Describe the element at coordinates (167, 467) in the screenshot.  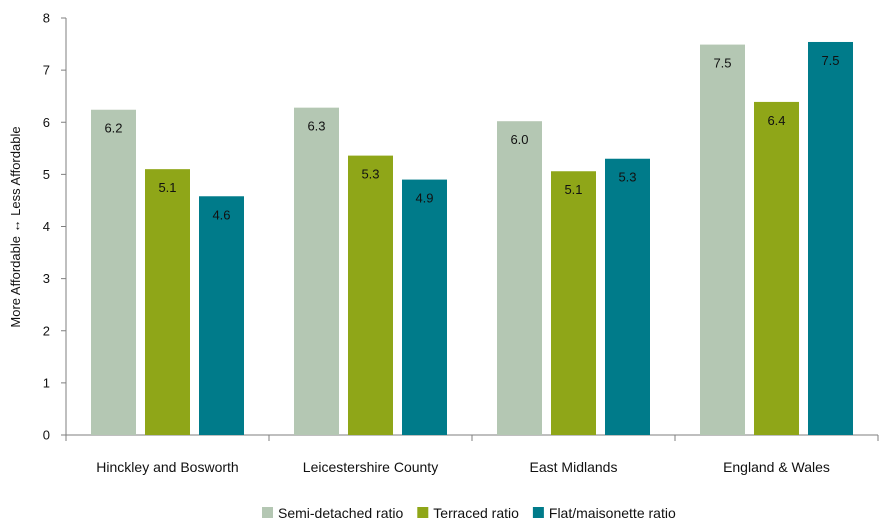
I see `x-category-label: Hinckley and Bosworth` at that location.